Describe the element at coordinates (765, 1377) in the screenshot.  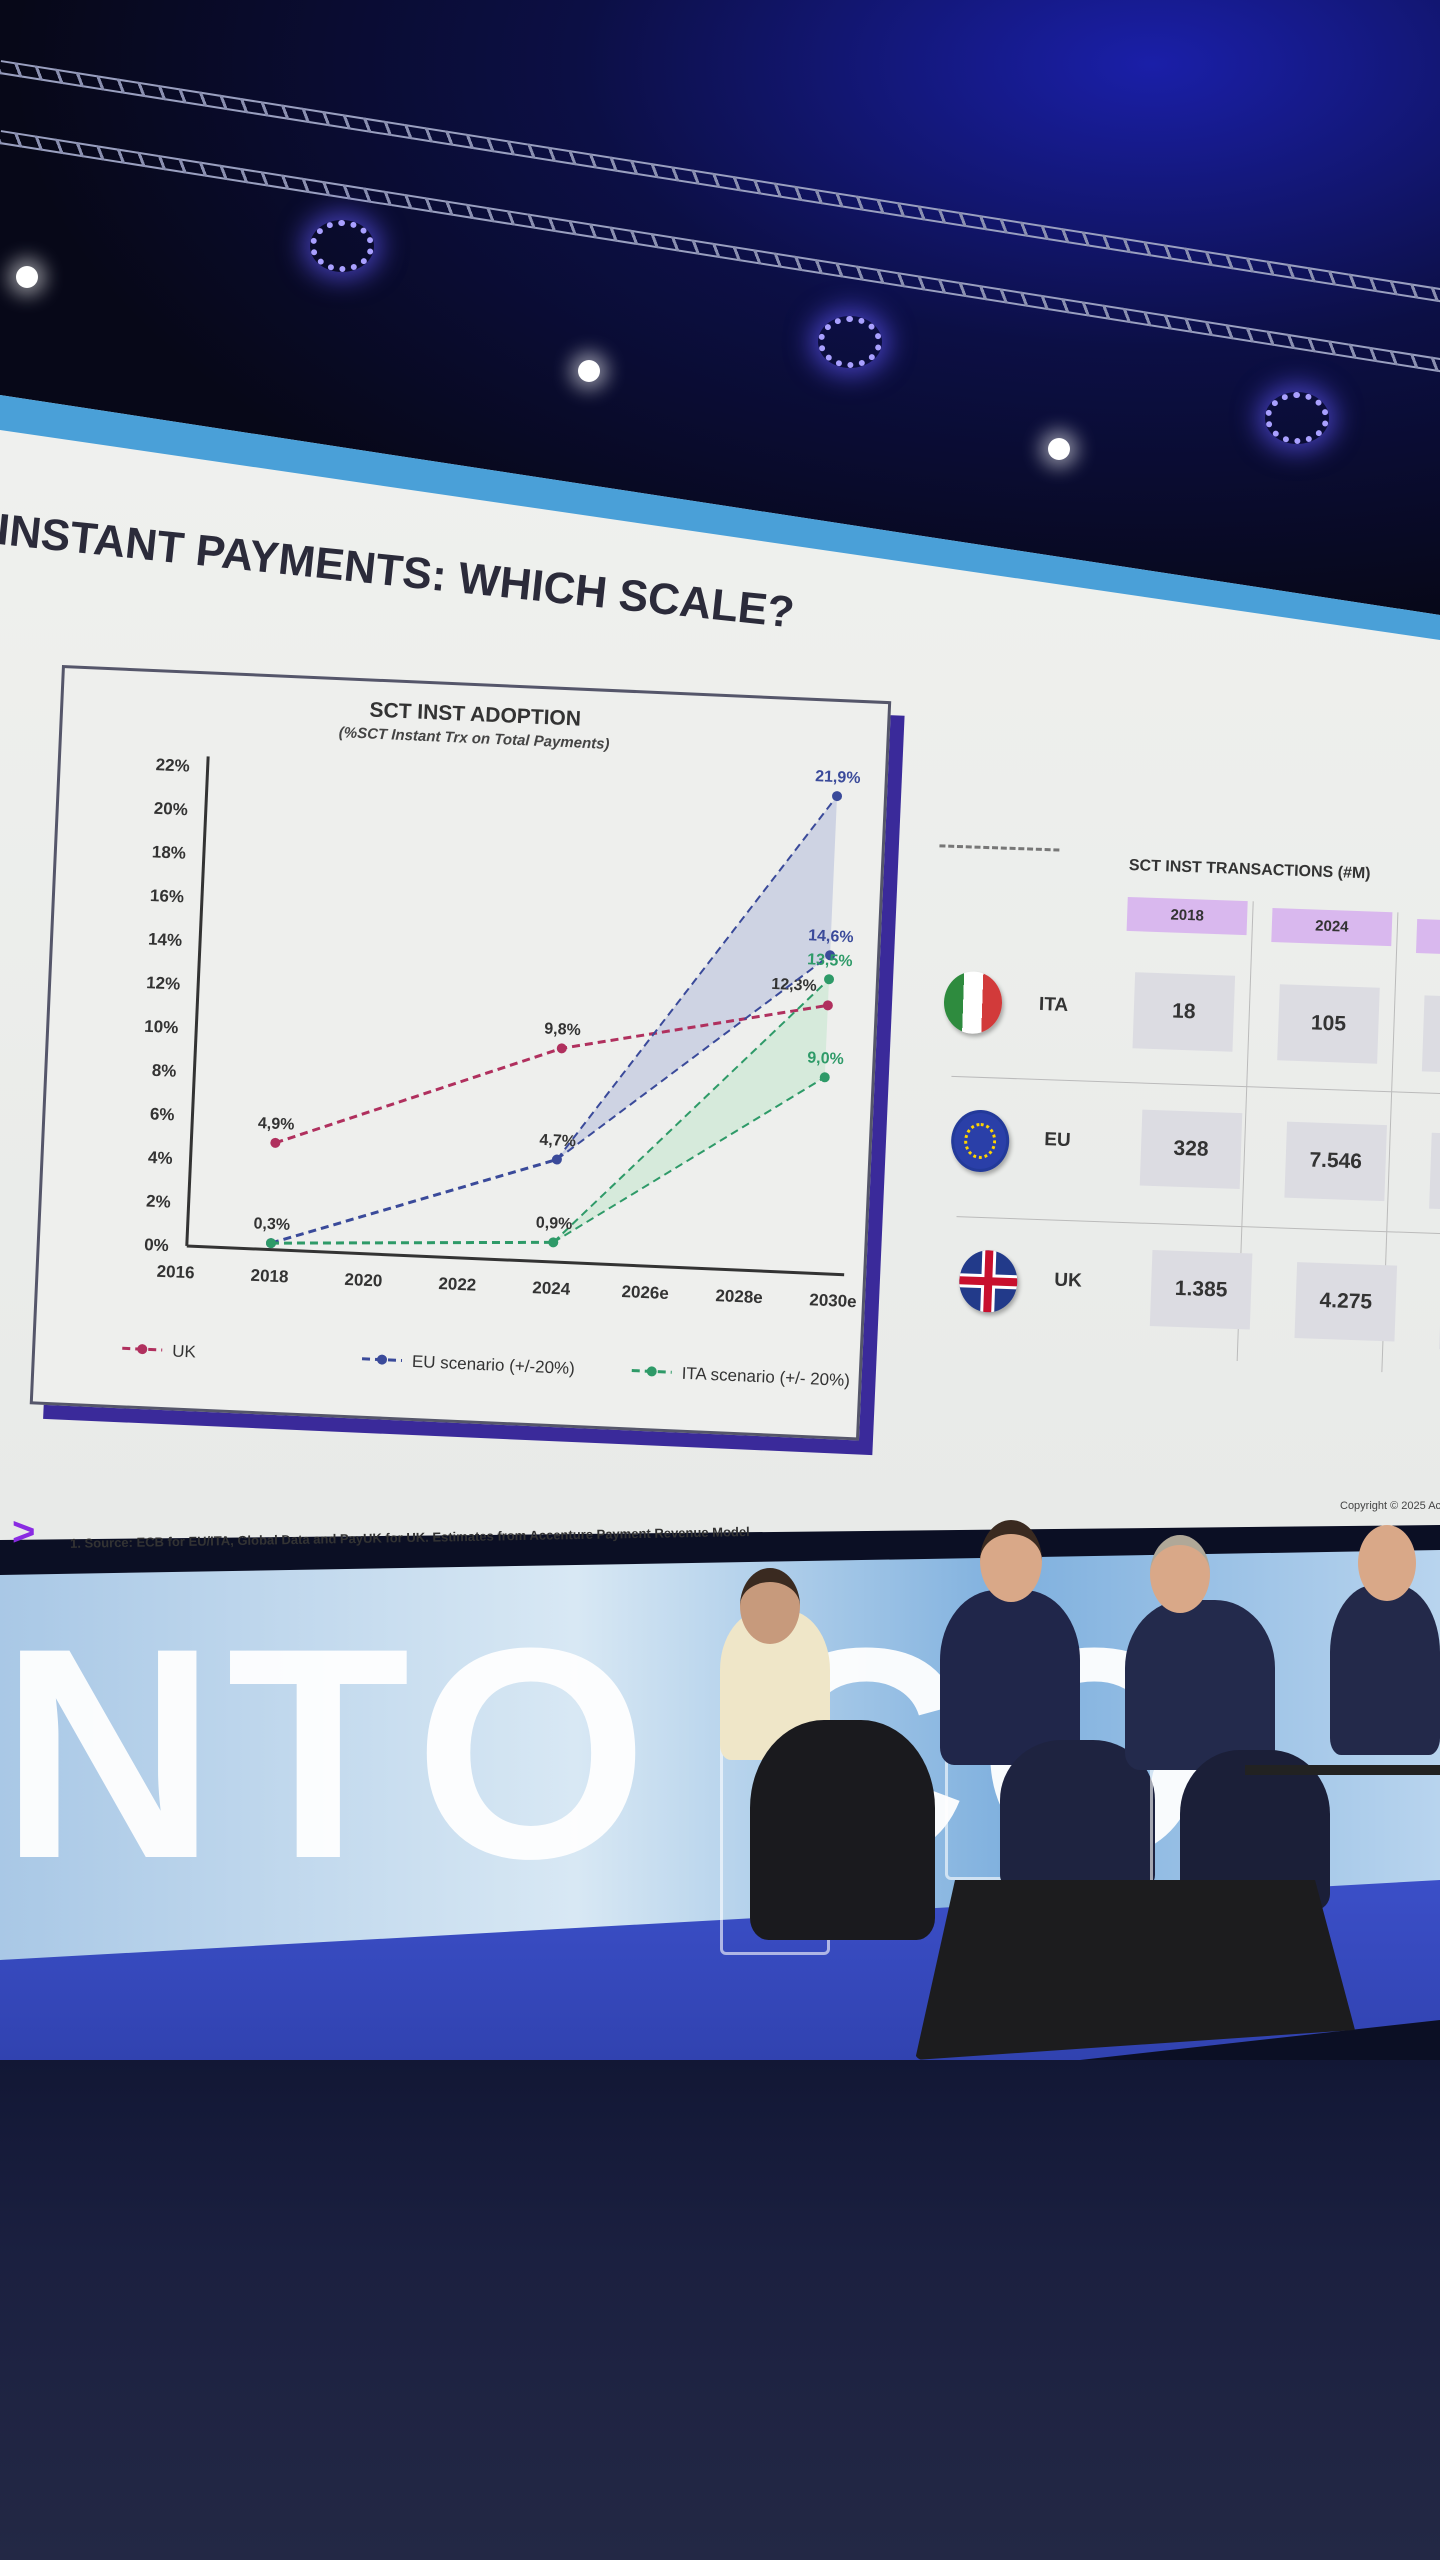
I see `legend-label: ITA scenario (+/- 20%)` at that location.